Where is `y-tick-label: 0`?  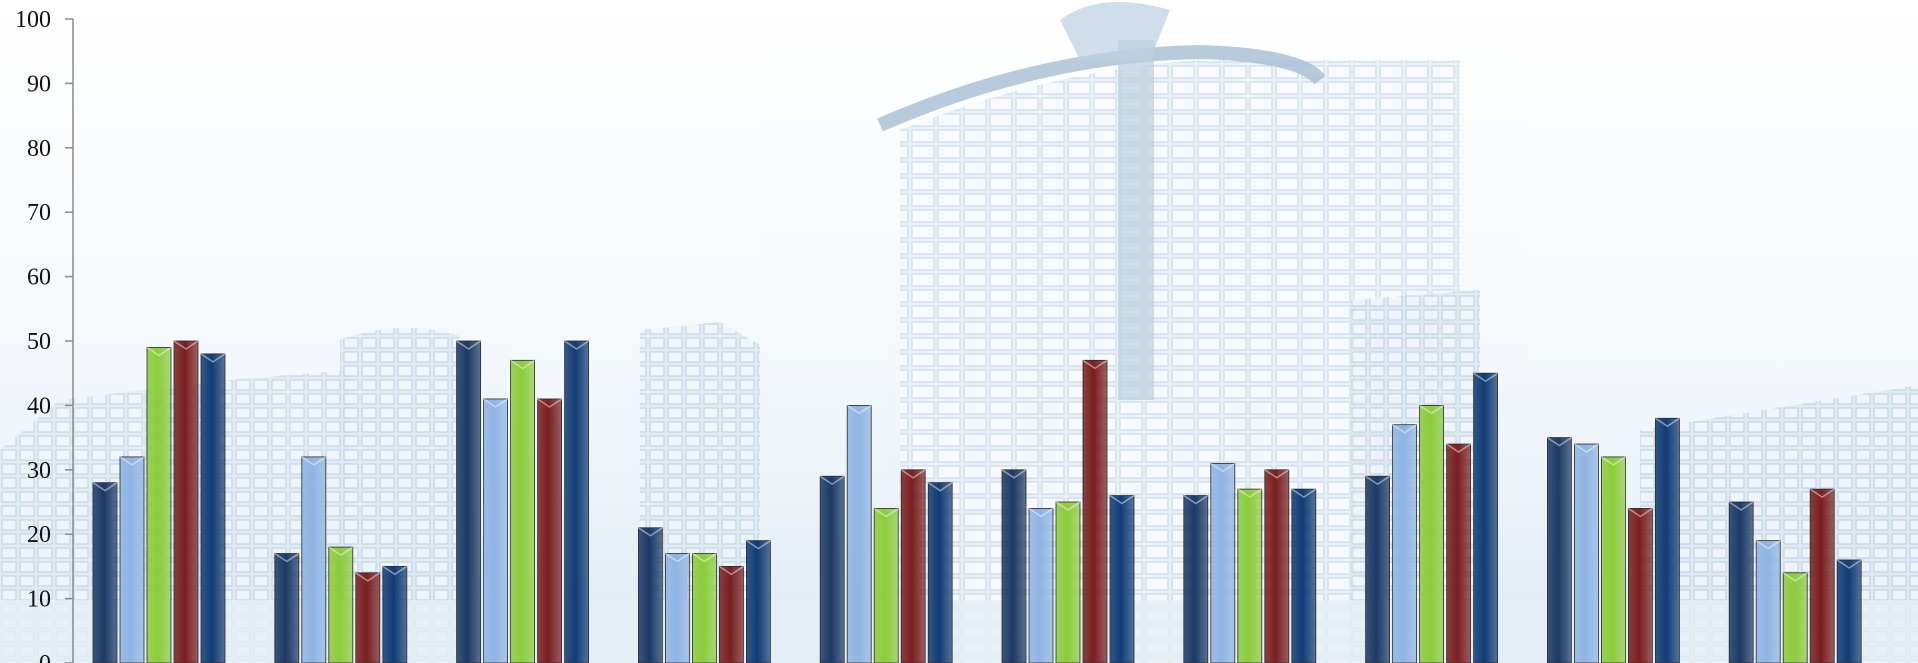
y-tick-label: 0 is located at coordinates (45, 657).